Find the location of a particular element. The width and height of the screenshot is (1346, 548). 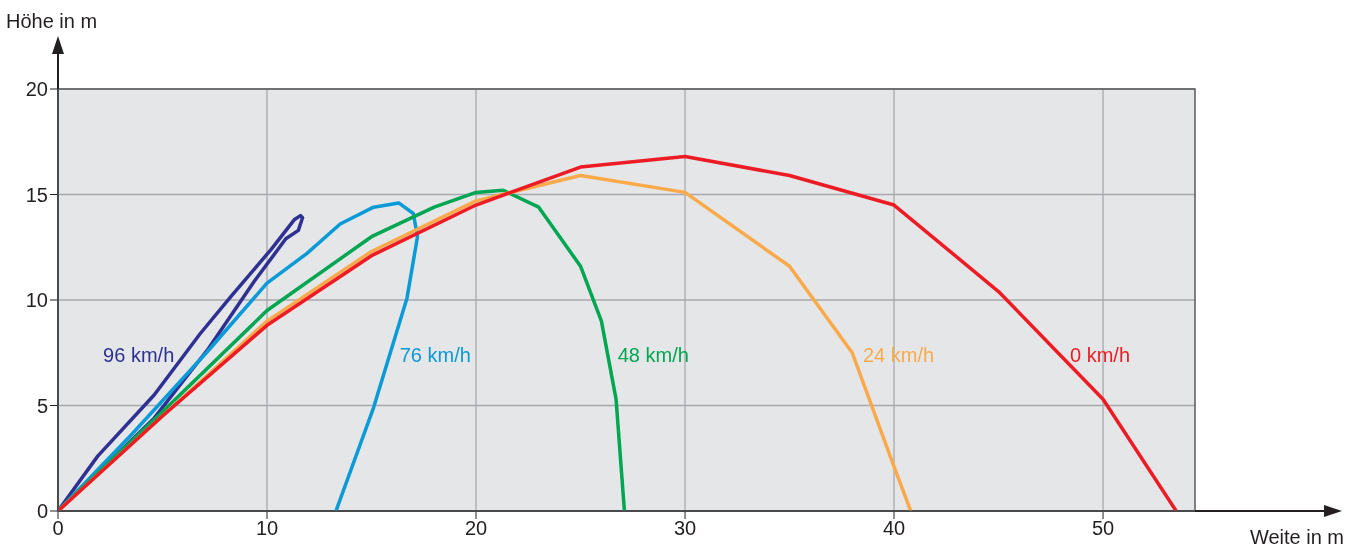

series-label: 24 km/h is located at coordinates (899, 354).